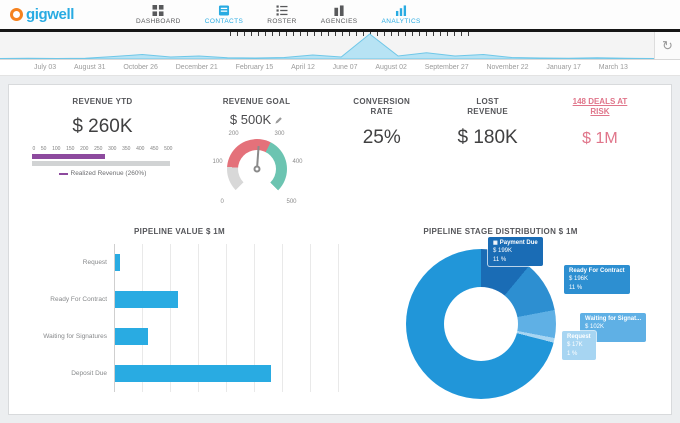 This screenshot has height=423, width=680. I want to click on bar-row: Deposit Due, so click(179, 374).